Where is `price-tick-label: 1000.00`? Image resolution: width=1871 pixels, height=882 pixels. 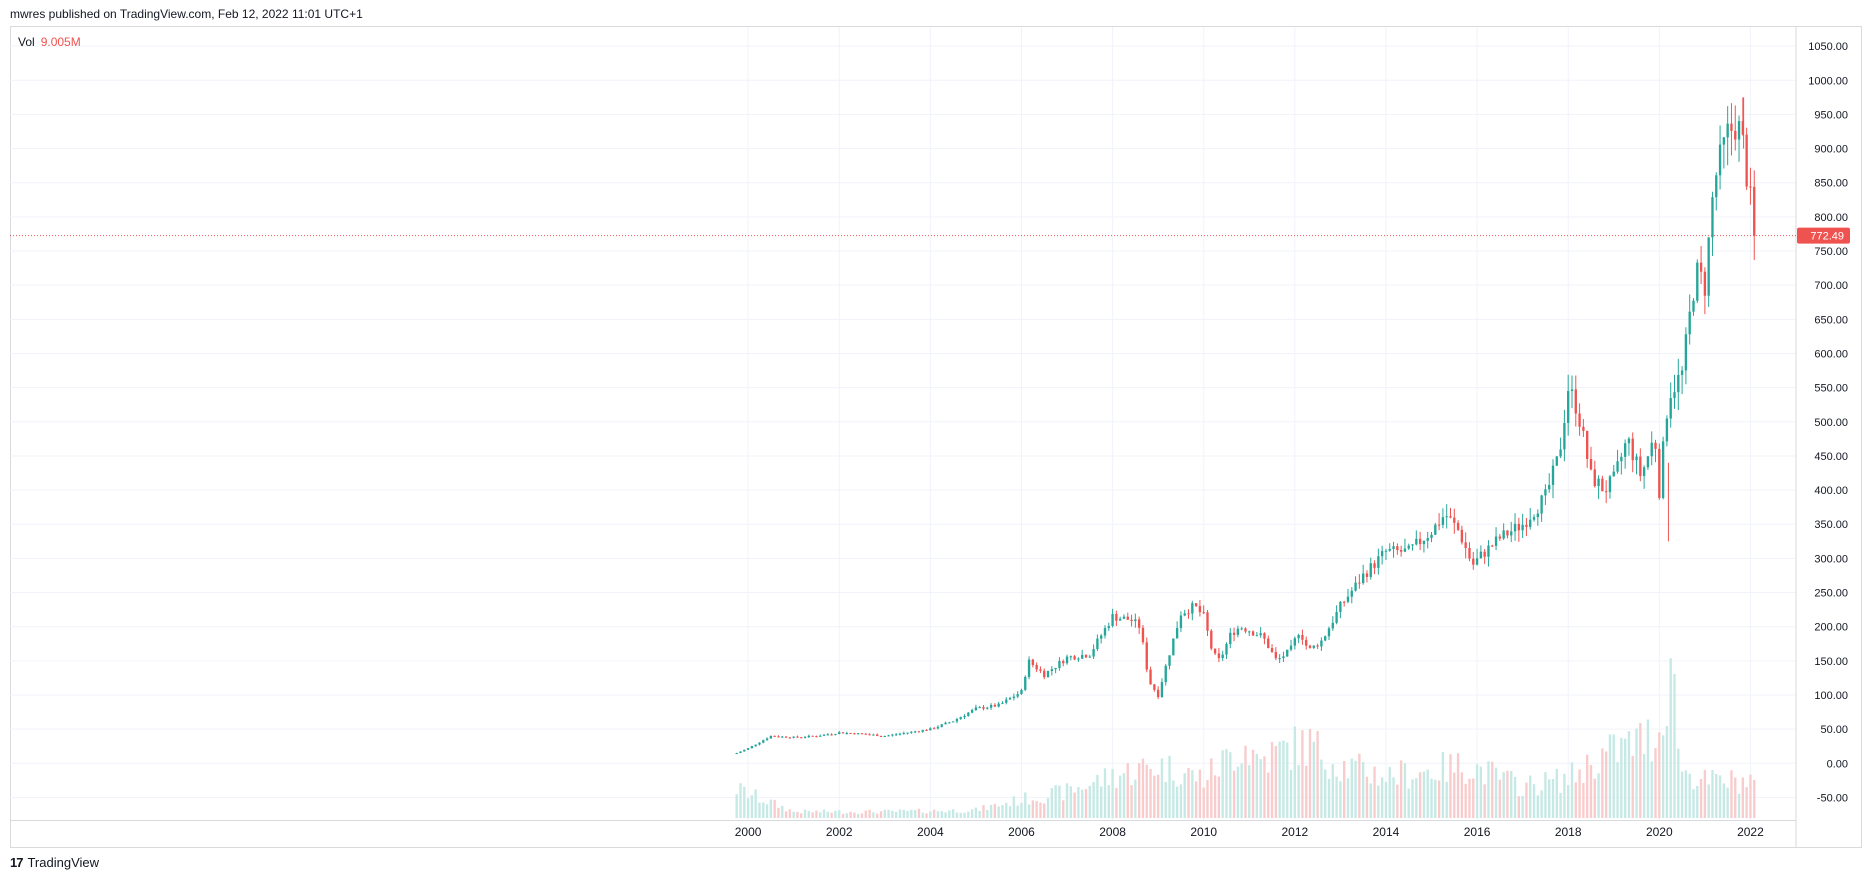
price-tick-label: 1000.00 is located at coordinates (1828, 81).